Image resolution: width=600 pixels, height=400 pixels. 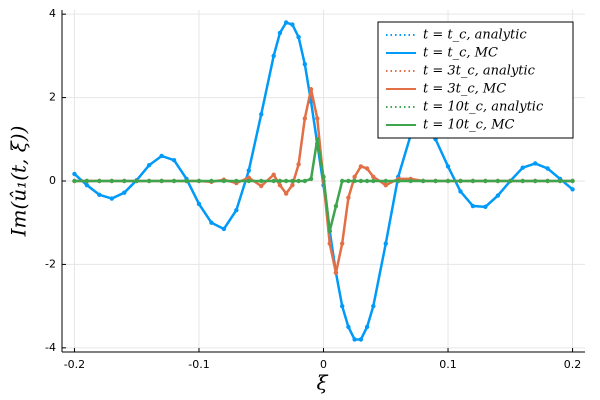 What do you see at coordinates (464, 89) in the screenshot?
I see `legend-label: t = 3t_c, MC` at bounding box center [464, 89].